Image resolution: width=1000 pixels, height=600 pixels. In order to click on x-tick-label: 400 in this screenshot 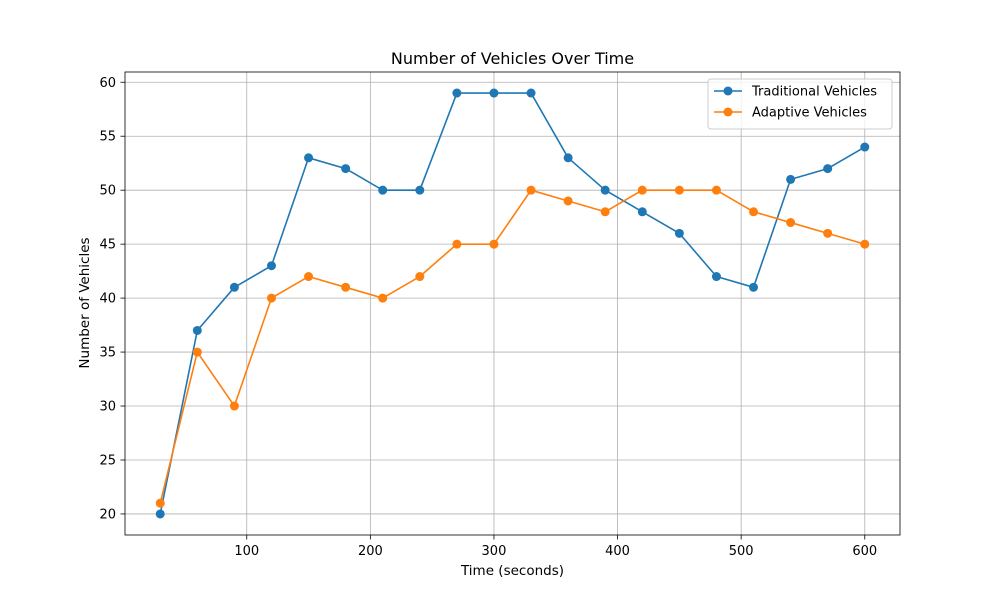, I will do `click(617, 551)`.